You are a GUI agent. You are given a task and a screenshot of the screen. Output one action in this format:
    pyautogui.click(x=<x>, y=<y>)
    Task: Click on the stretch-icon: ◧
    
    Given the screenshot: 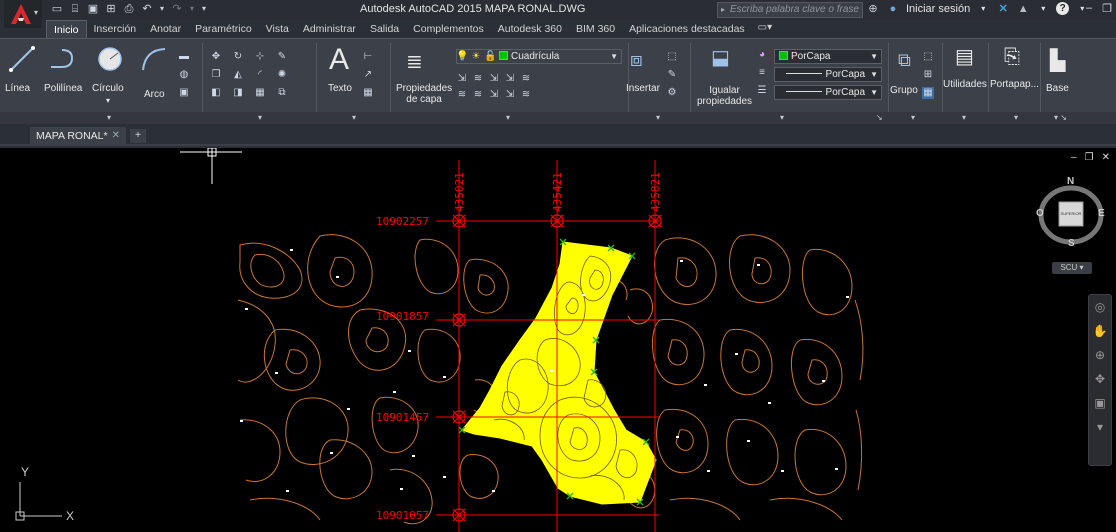 What is the action you would take?
    pyautogui.click(x=216, y=92)
    